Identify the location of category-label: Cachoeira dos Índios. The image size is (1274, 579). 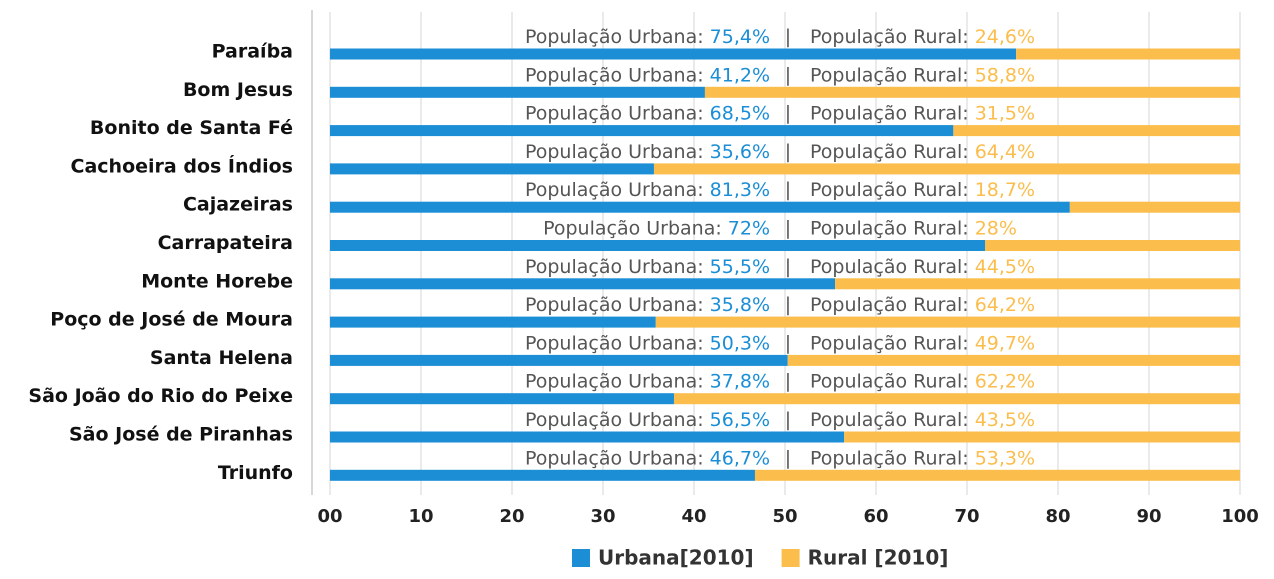
(182, 165).